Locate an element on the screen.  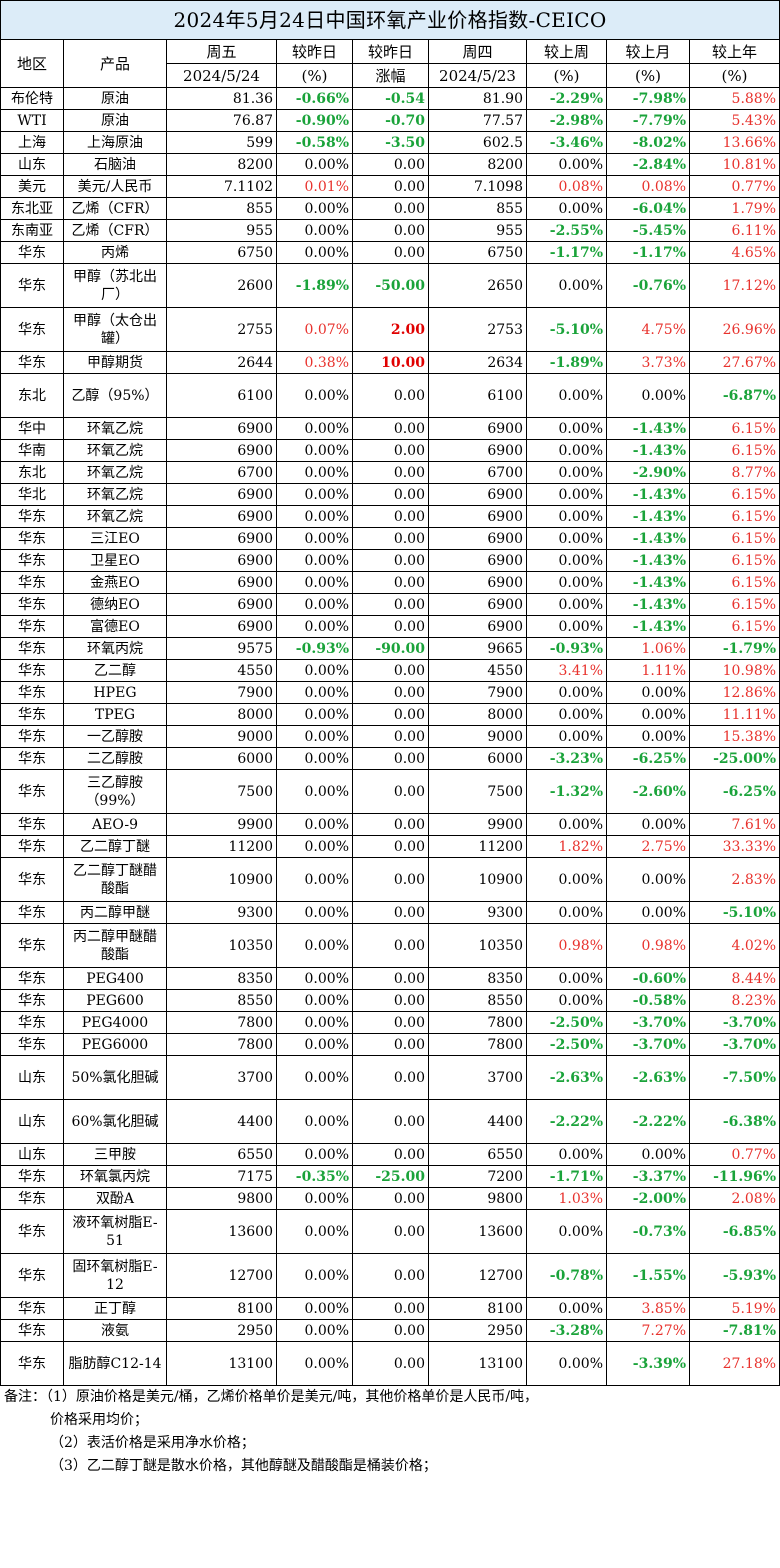
cell-year: 1.79% is located at coordinates (734, 208).